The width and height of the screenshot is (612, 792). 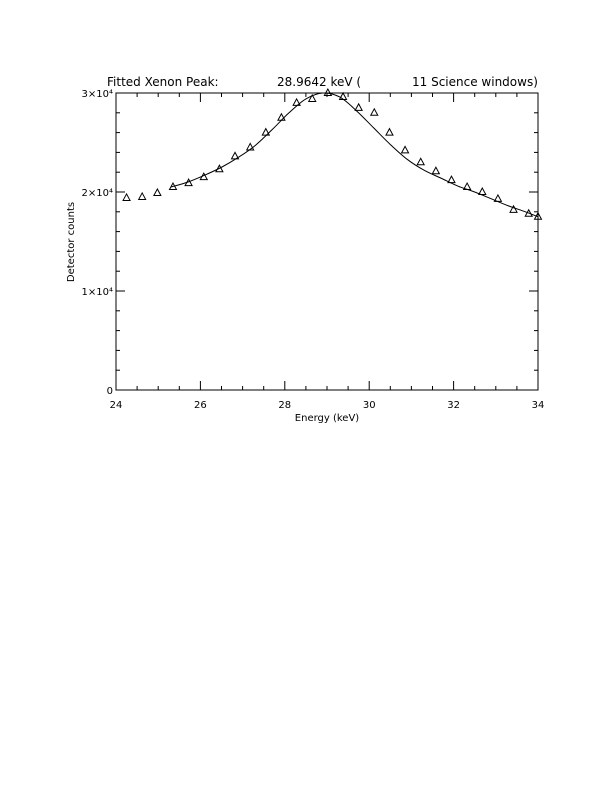 What do you see at coordinates (332, 153) in the screenshot?
I see `data-markers` at bounding box center [332, 153].